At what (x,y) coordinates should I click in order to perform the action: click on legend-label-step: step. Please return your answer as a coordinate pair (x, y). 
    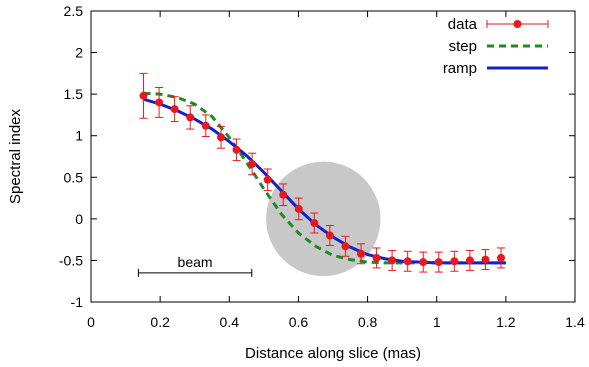
    Looking at the image, I should click on (463, 46).